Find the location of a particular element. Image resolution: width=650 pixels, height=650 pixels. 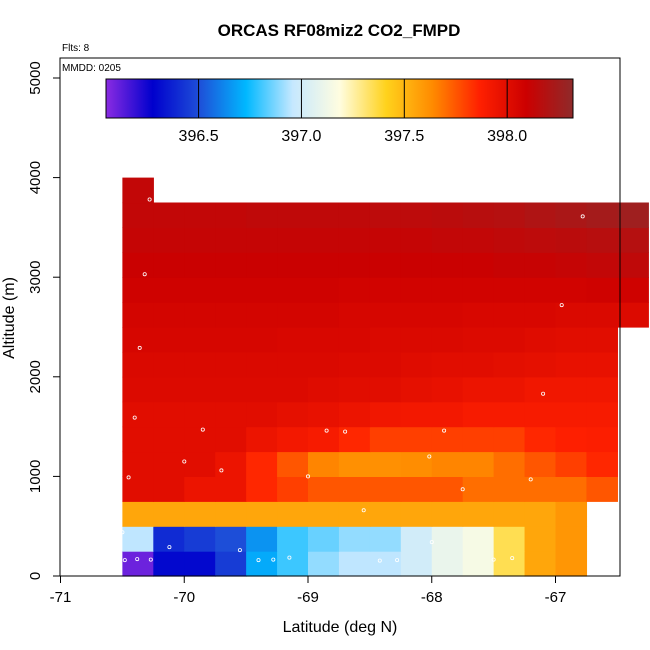

x-tick-label: -67 is located at coordinates (556, 597).